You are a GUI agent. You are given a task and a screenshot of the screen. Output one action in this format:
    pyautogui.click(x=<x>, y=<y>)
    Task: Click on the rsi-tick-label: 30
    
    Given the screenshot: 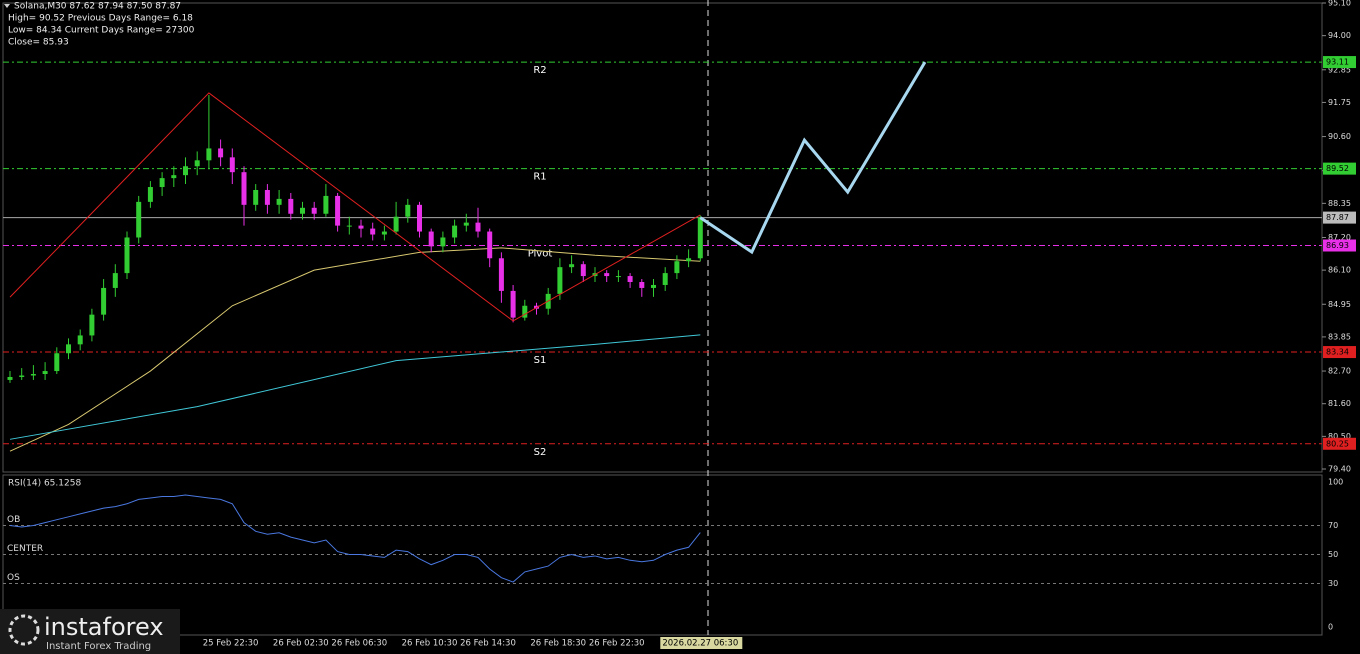 What is the action you would take?
    pyautogui.click(x=1333, y=583)
    